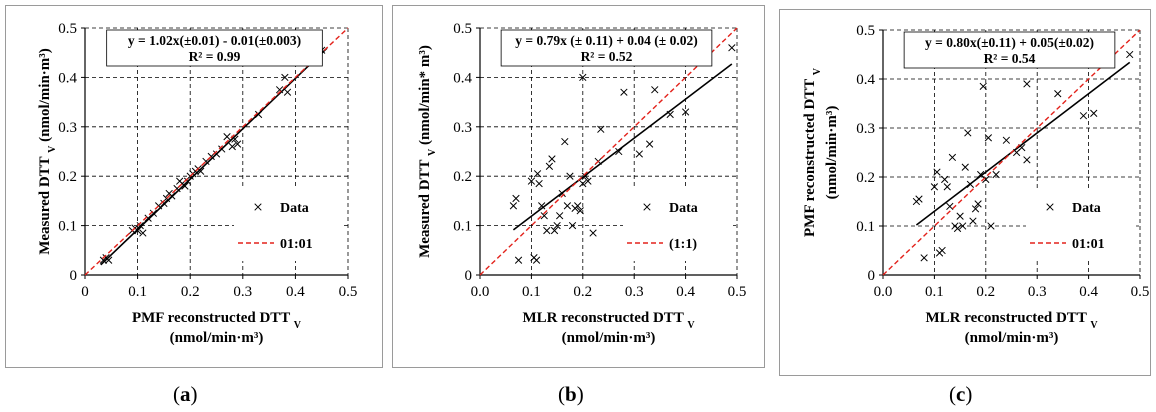 The height and width of the screenshot is (412, 1156). Describe the element at coordinates (217, 320) in the screenshot. I see `x-axis-label: PMF reconstructed DTT V` at that location.